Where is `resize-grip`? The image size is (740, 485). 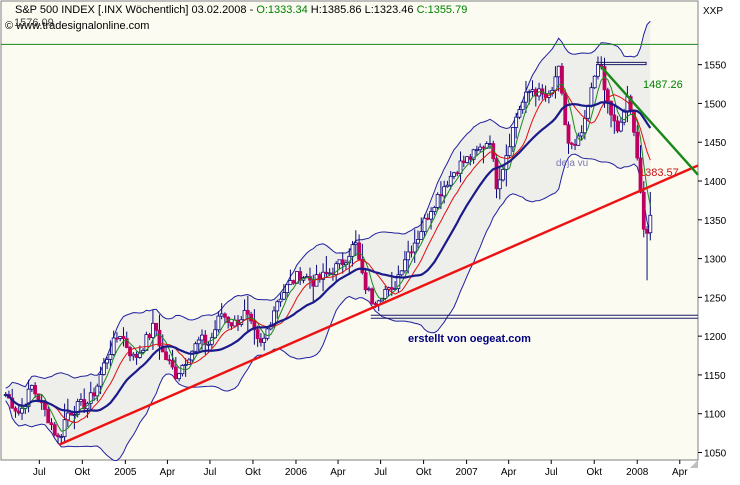 resize-grip is located at coordinates (694, 464).